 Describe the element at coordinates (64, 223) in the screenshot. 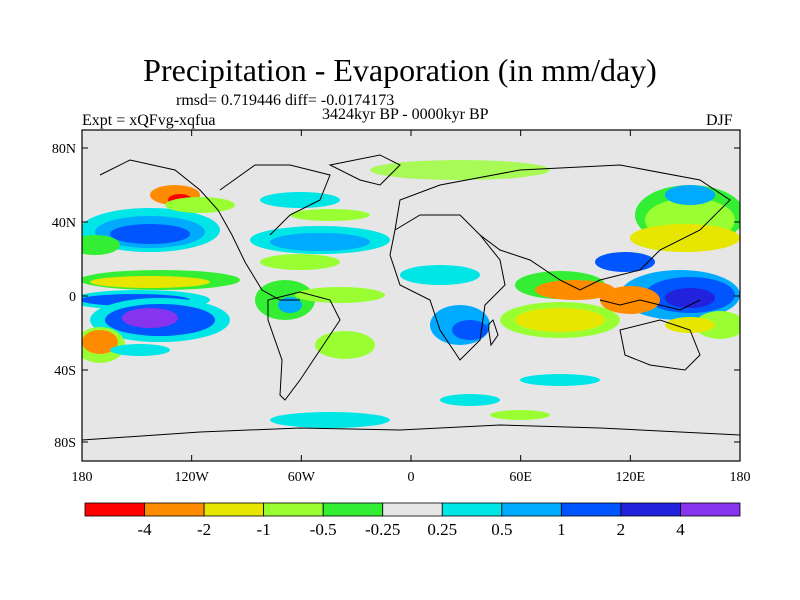

I see `lat-tick-label: 40N` at that location.